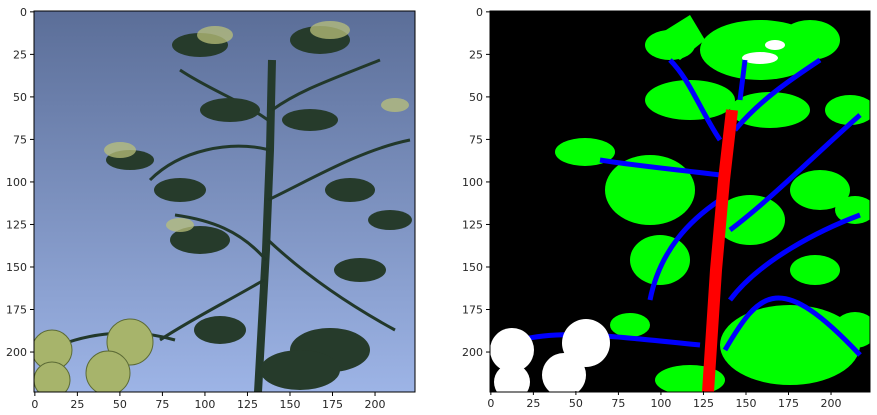 This screenshot has height=415, width=877. I want to click on right-x-axis: 0 25 50 75 100 125 150 175 200, so click(664, 400).